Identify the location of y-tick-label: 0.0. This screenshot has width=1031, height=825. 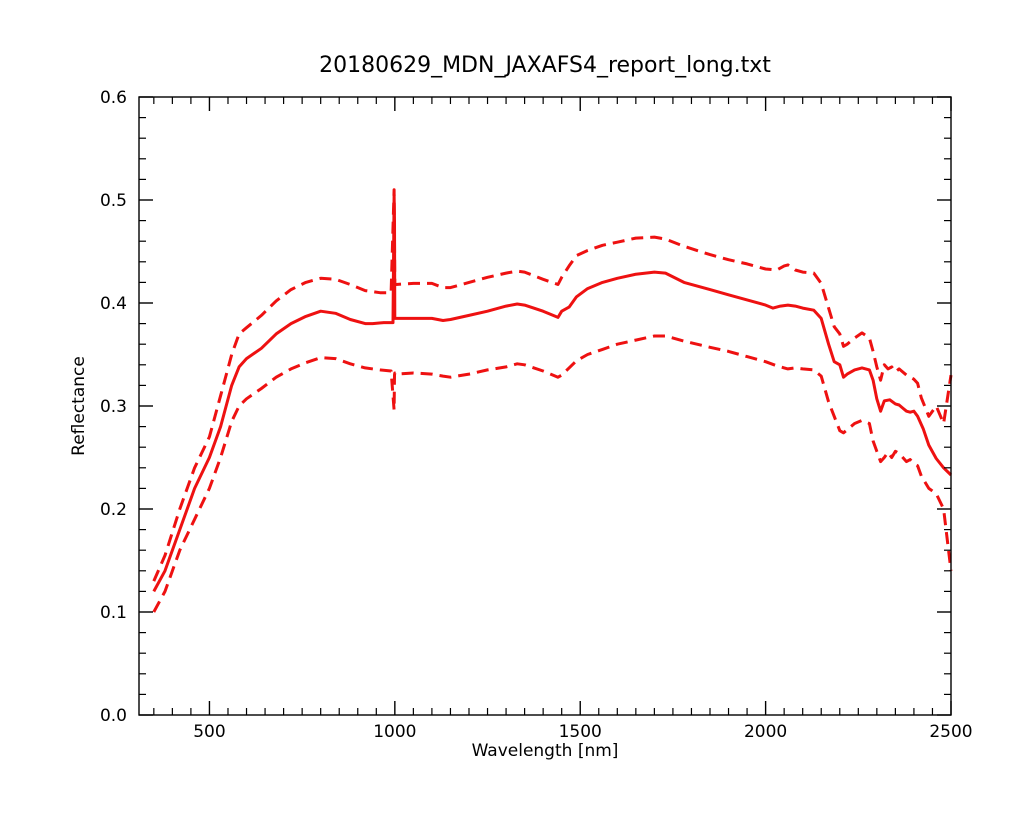
(113, 716).